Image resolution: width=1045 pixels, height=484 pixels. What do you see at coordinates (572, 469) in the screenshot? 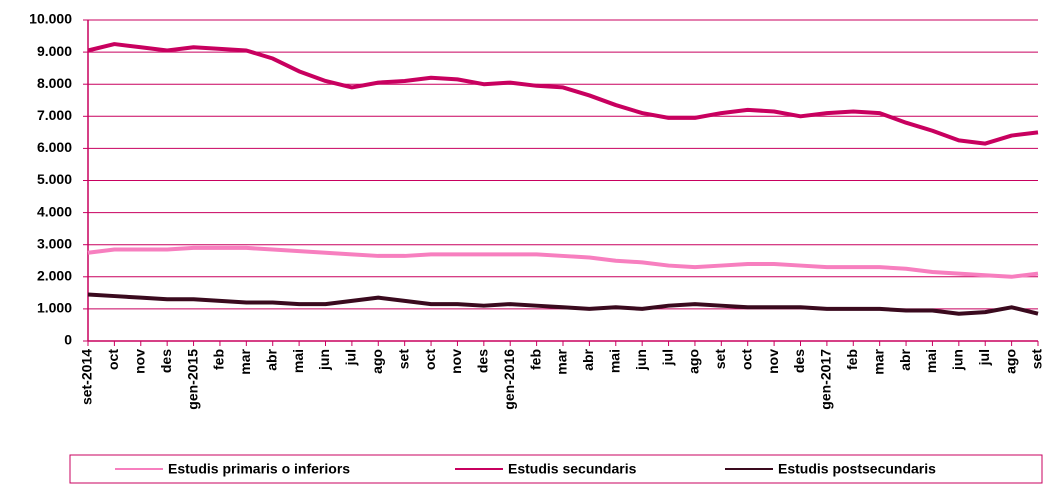
I see `legend-label: Estudis secundaris` at bounding box center [572, 469].